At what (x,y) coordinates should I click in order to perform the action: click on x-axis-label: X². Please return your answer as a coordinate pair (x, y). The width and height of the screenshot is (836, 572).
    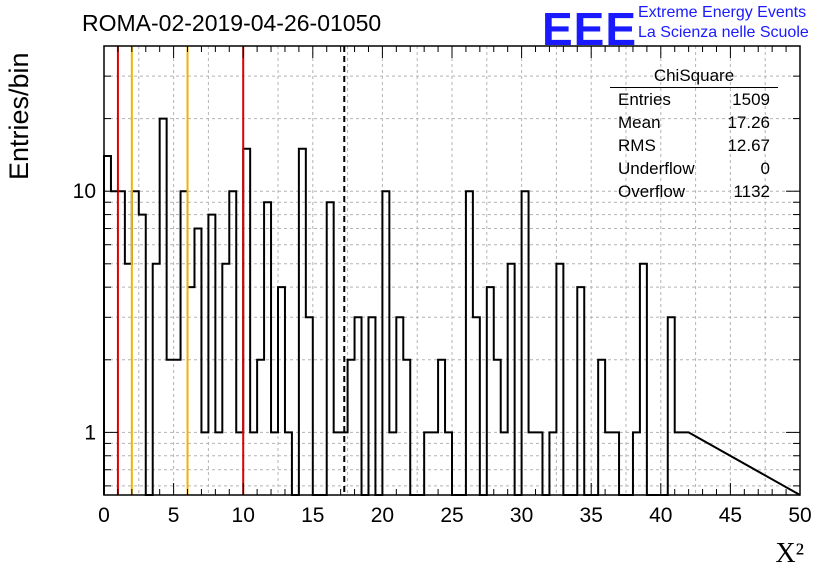
    Looking at the image, I should click on (789, 553).